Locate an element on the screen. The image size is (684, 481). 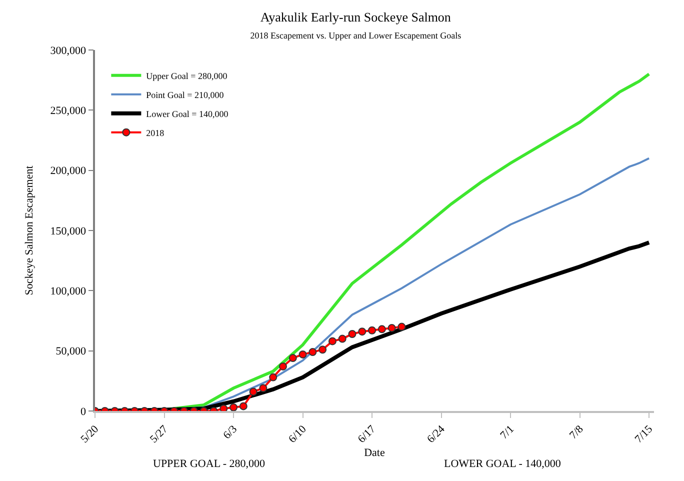
legend-label: 2018 is located at coordinates (155, 133).